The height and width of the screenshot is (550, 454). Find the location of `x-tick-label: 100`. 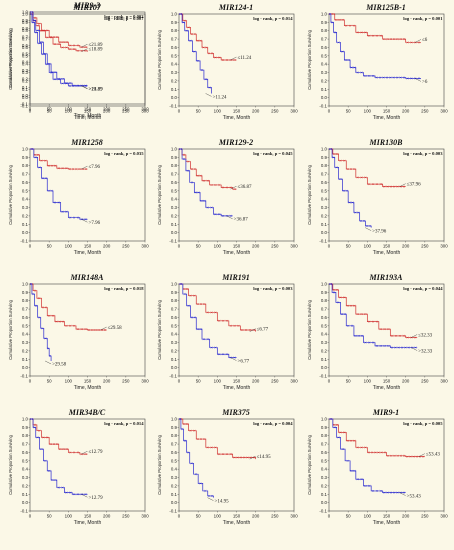

x-tick-label: 100 is located at coordinates (368, 111).